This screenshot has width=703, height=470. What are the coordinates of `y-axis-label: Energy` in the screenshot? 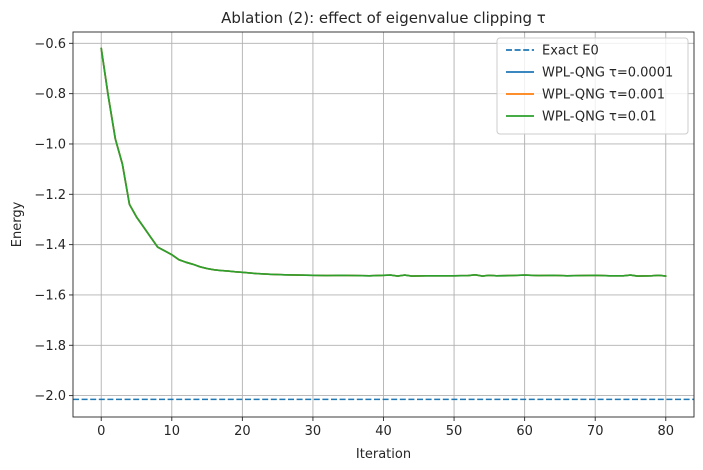 It's located at (17, 224).